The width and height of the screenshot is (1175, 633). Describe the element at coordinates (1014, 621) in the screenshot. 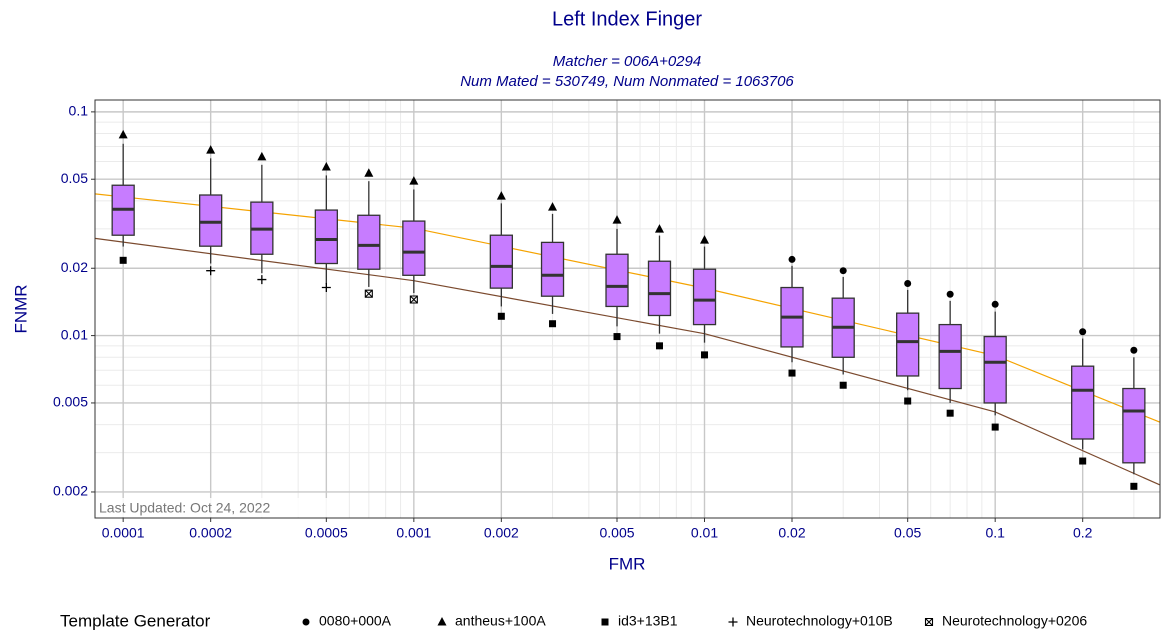

I see `legend-label: Neurotechnology+0206` at that location.